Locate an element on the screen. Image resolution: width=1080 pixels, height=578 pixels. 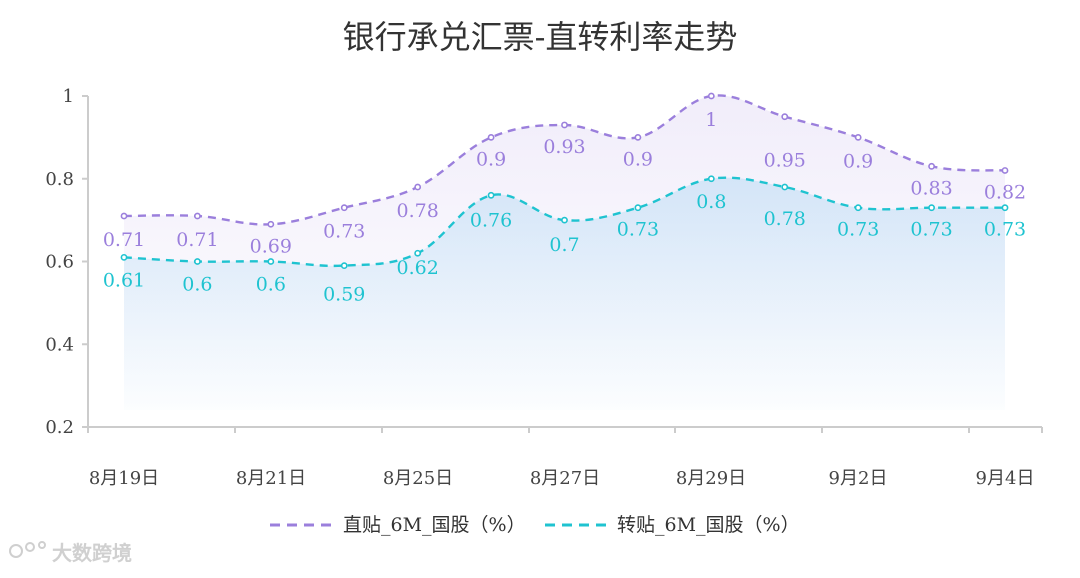
x-tick-label: 8月19日 is located at coordinates (124, 478).